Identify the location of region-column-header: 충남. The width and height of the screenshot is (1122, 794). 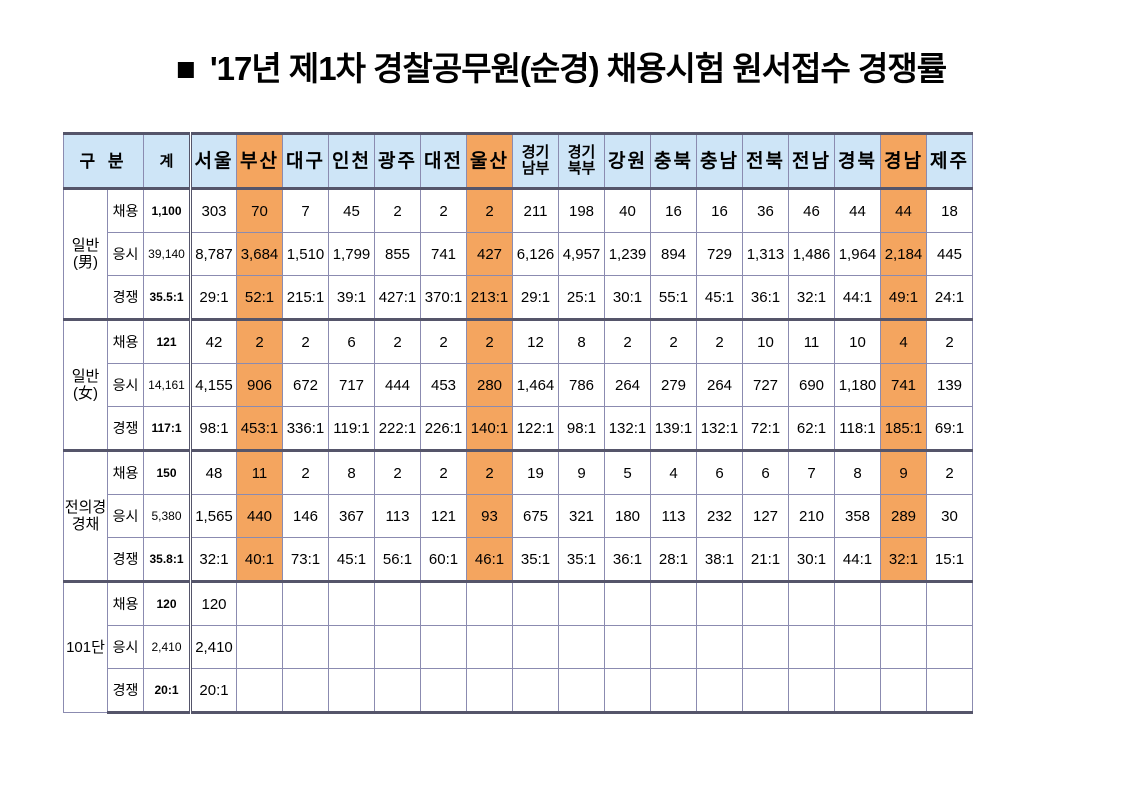
(719, 161).